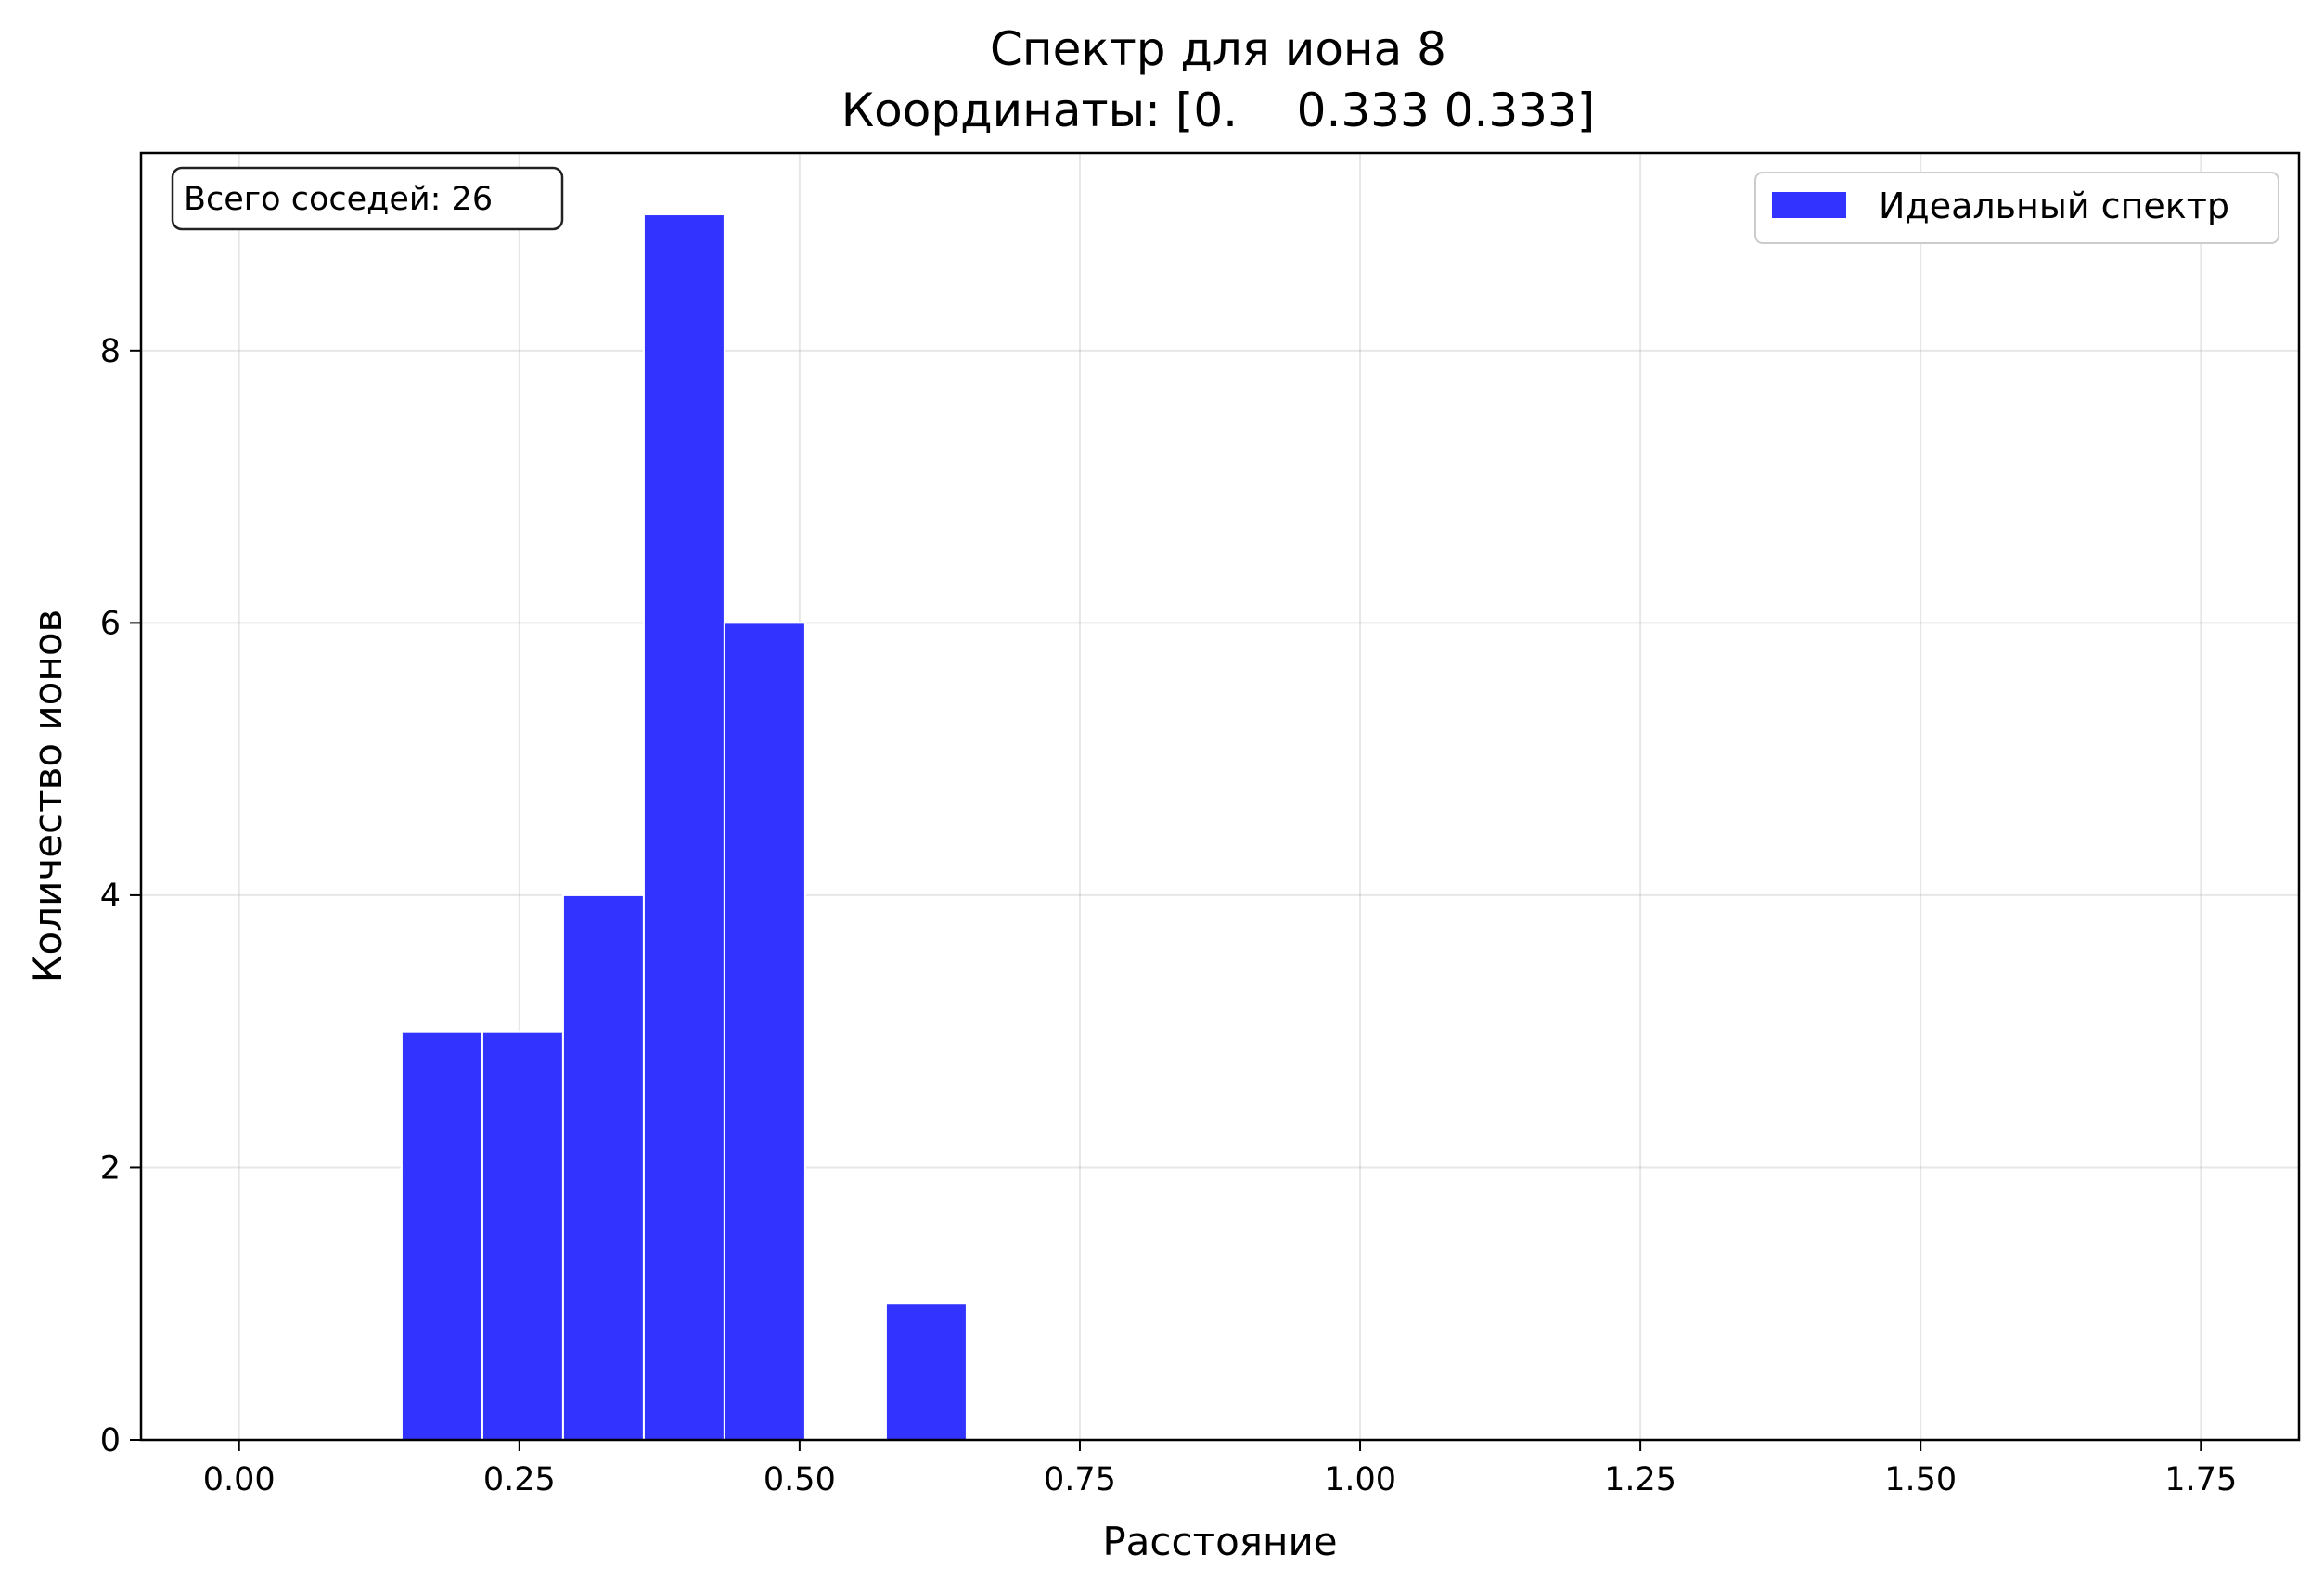  Describe the element at coordinates (1218, 110) in the screenshot. I see `chart-subtitle: Координаты: [0. 0.333 0.333]` at that location.